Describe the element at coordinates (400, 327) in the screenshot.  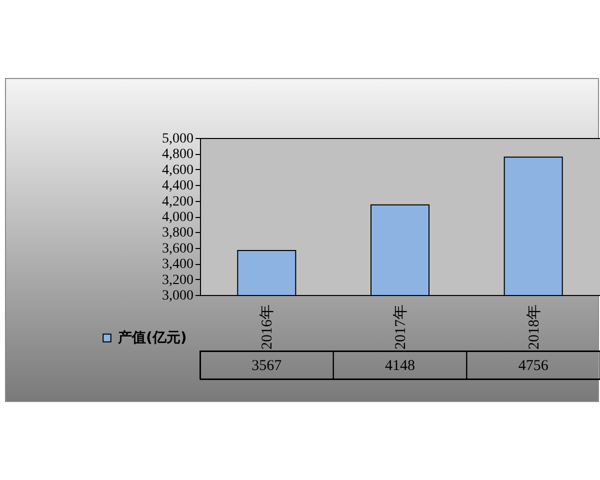
I see `x-tick-label: 2017年` at that location.